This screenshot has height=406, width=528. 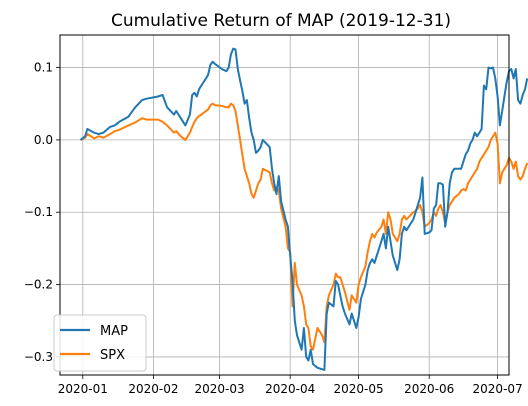 I want to click on x-tick-label: 2020-02, so click(x=153, y=389).